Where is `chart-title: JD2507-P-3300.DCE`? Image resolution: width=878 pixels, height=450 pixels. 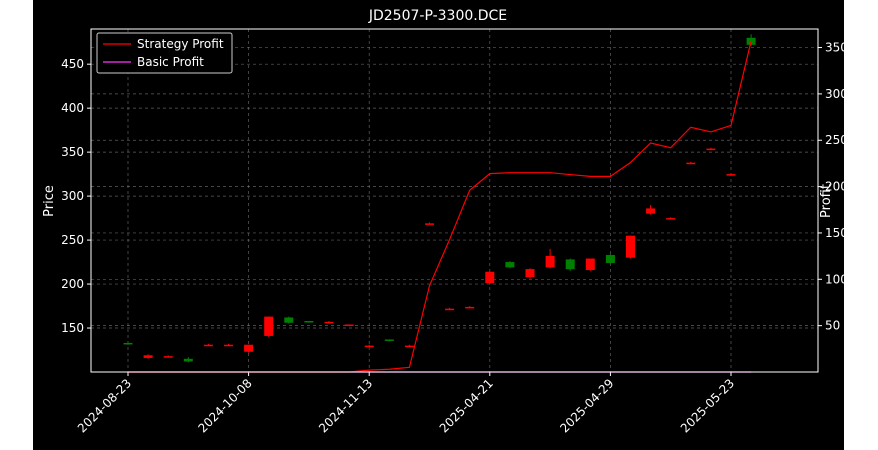 chart-title: JD2507-P-3300.DCE is located at coordinates (437, 16).